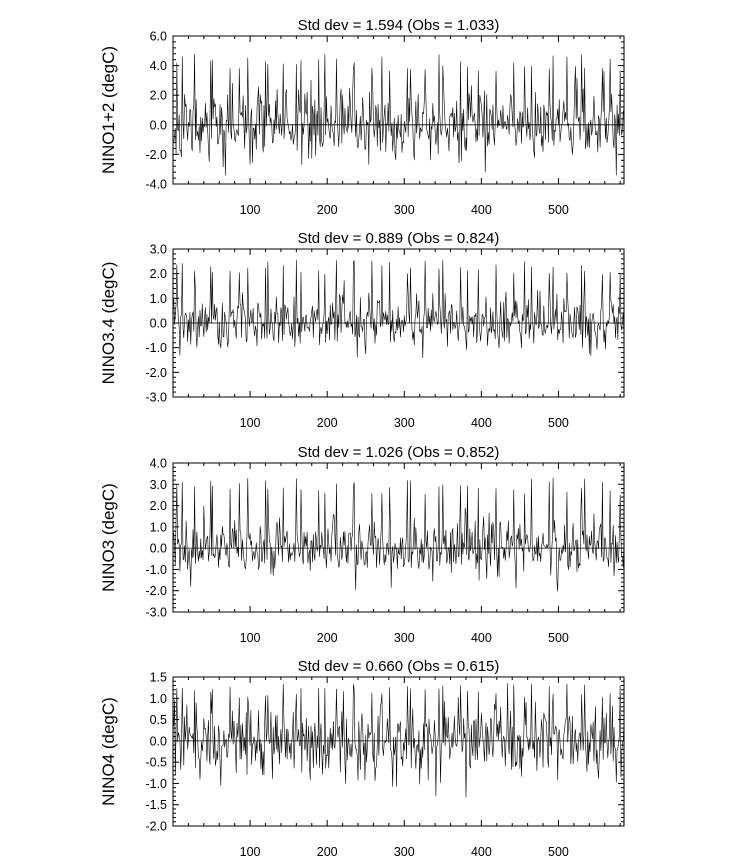  Describe the element at coordinates (108, 751) in the screenshot. I see `y-axis-label: NINO4 (degC)` at that location.